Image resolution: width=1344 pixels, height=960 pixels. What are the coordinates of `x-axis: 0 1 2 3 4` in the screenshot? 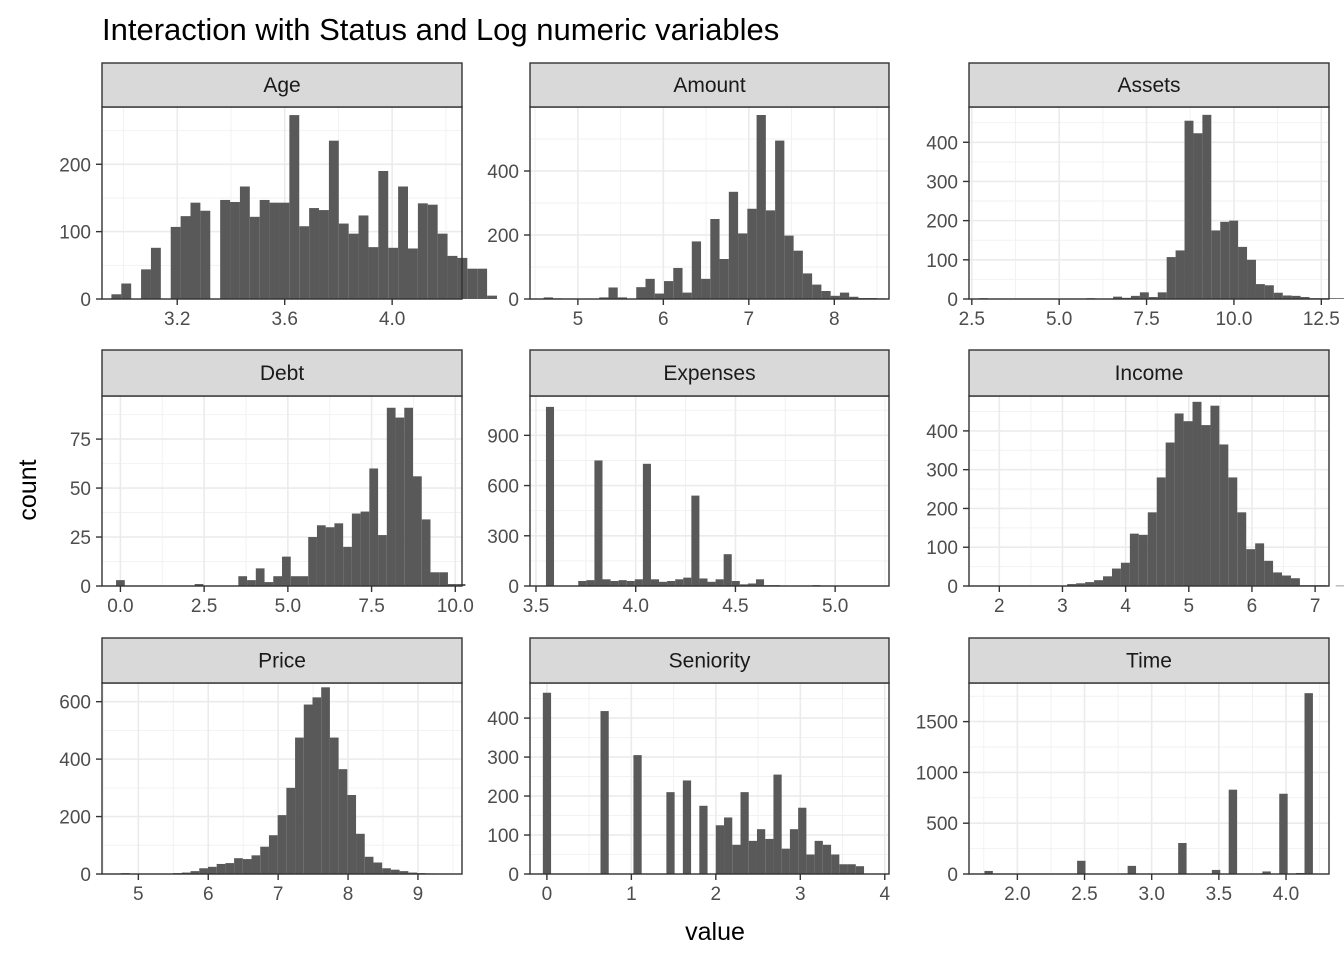 It's located at (716, 889).